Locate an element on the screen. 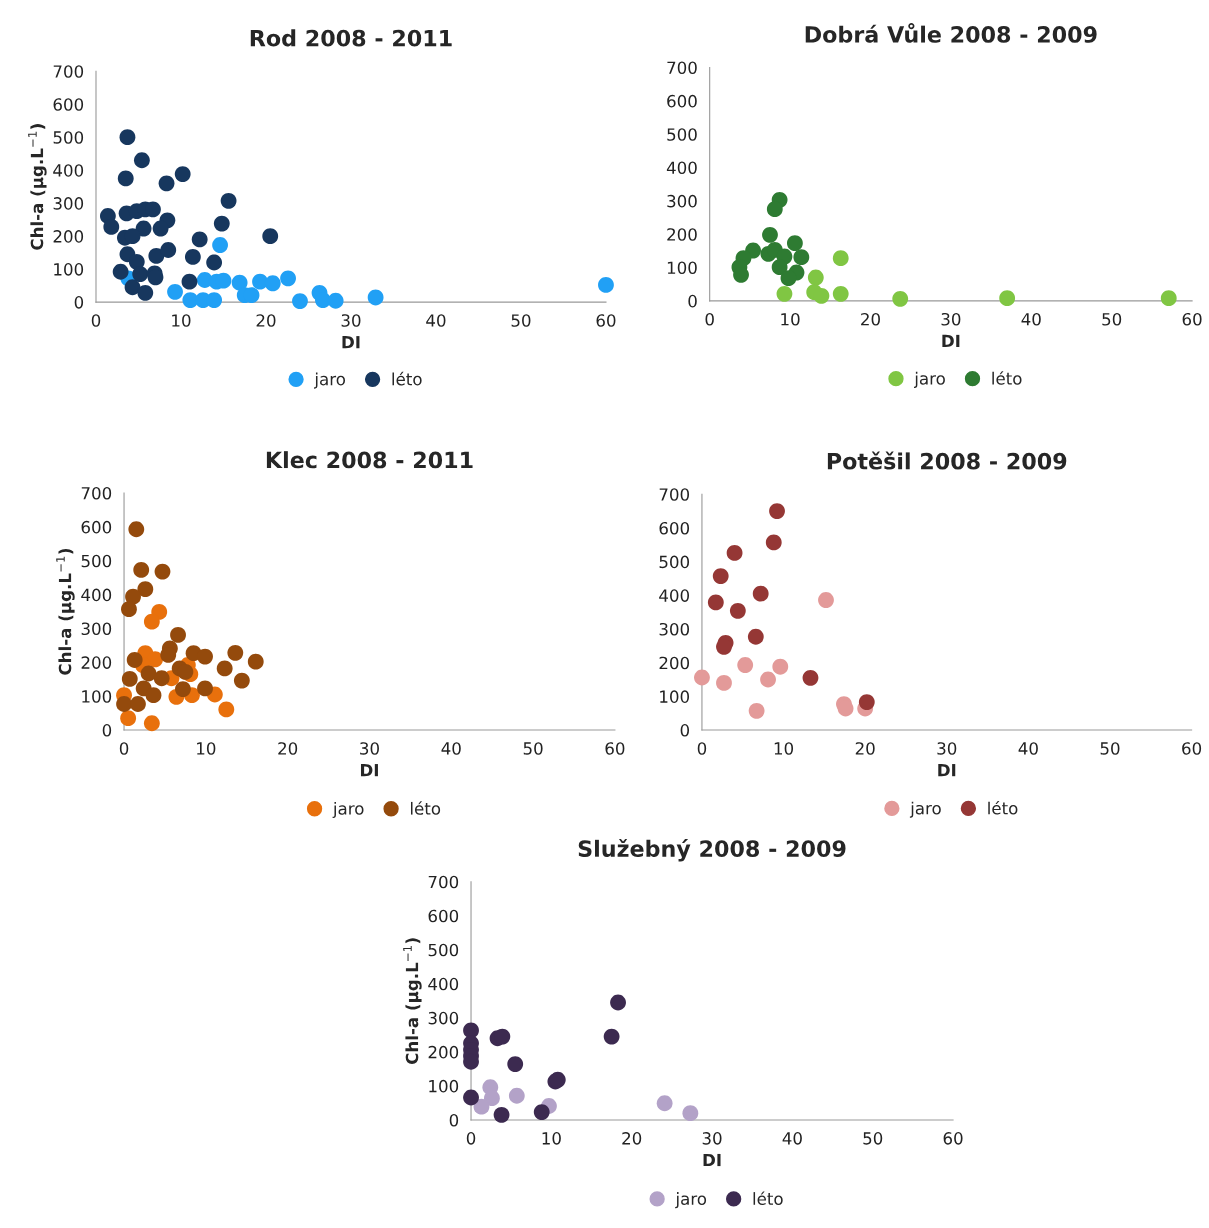 The height and width of the screenshot is (1228, 1209). chart-title: Rod 2008 - 2011 is located at coordinates (351, 38).